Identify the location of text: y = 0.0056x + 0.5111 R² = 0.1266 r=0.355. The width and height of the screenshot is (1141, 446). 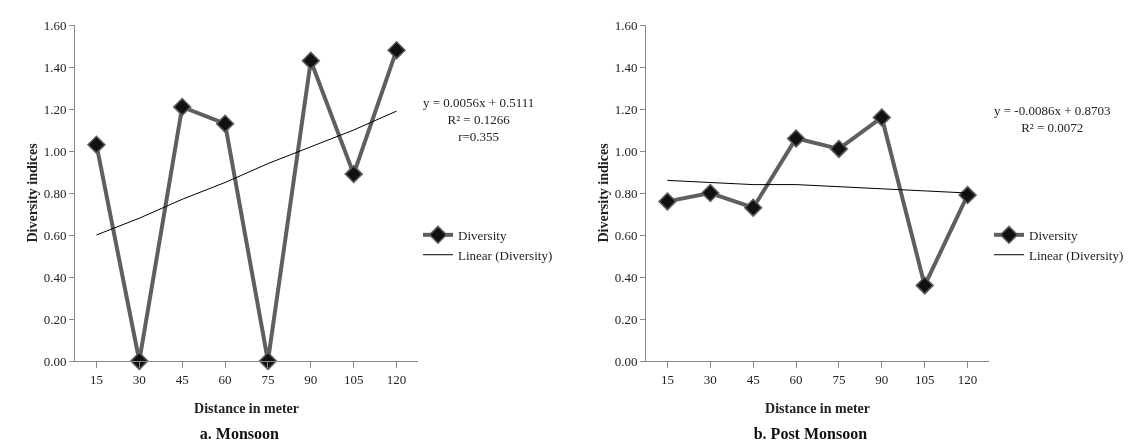
(479, 119).